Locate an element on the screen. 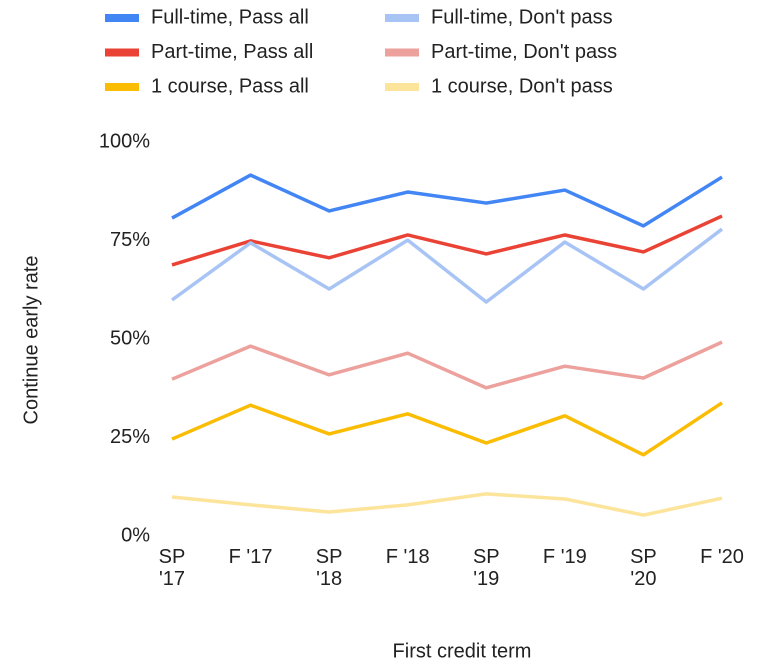  x-axis-label: First credit term is located at coordinates (462, 651).